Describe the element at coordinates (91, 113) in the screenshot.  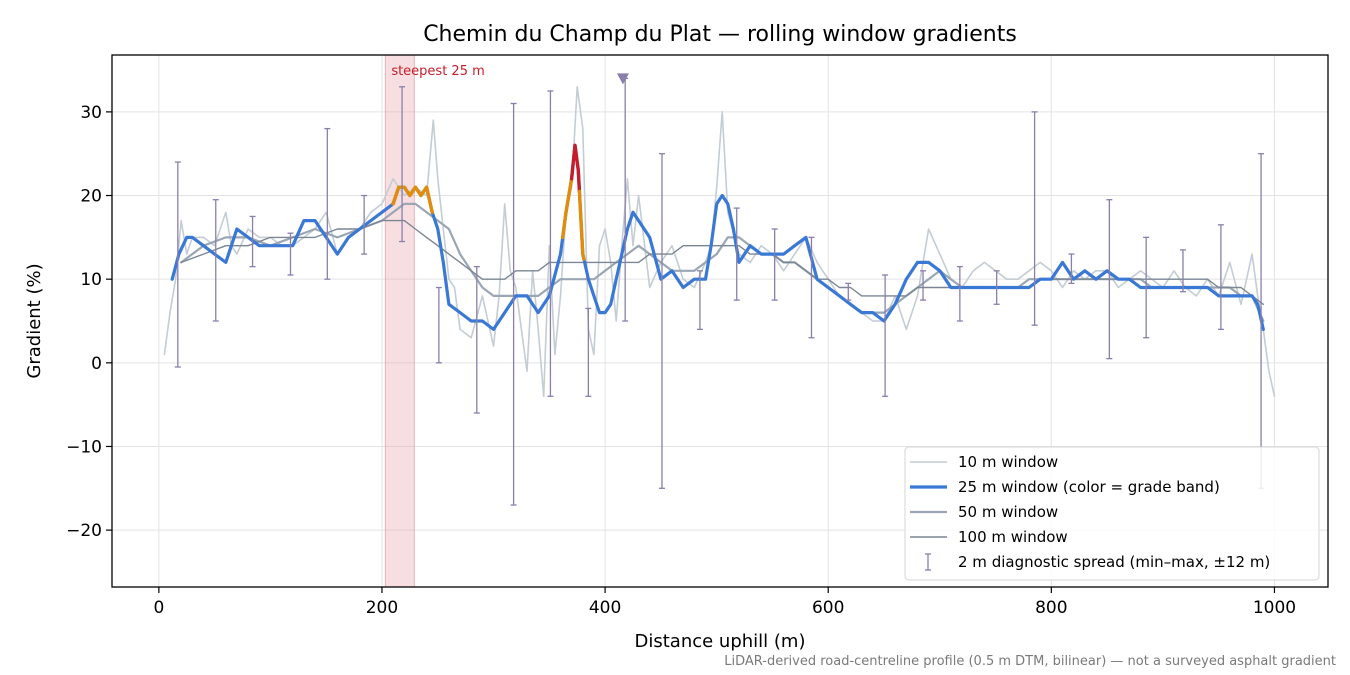
I see `y-tick-label: 30` at that location.